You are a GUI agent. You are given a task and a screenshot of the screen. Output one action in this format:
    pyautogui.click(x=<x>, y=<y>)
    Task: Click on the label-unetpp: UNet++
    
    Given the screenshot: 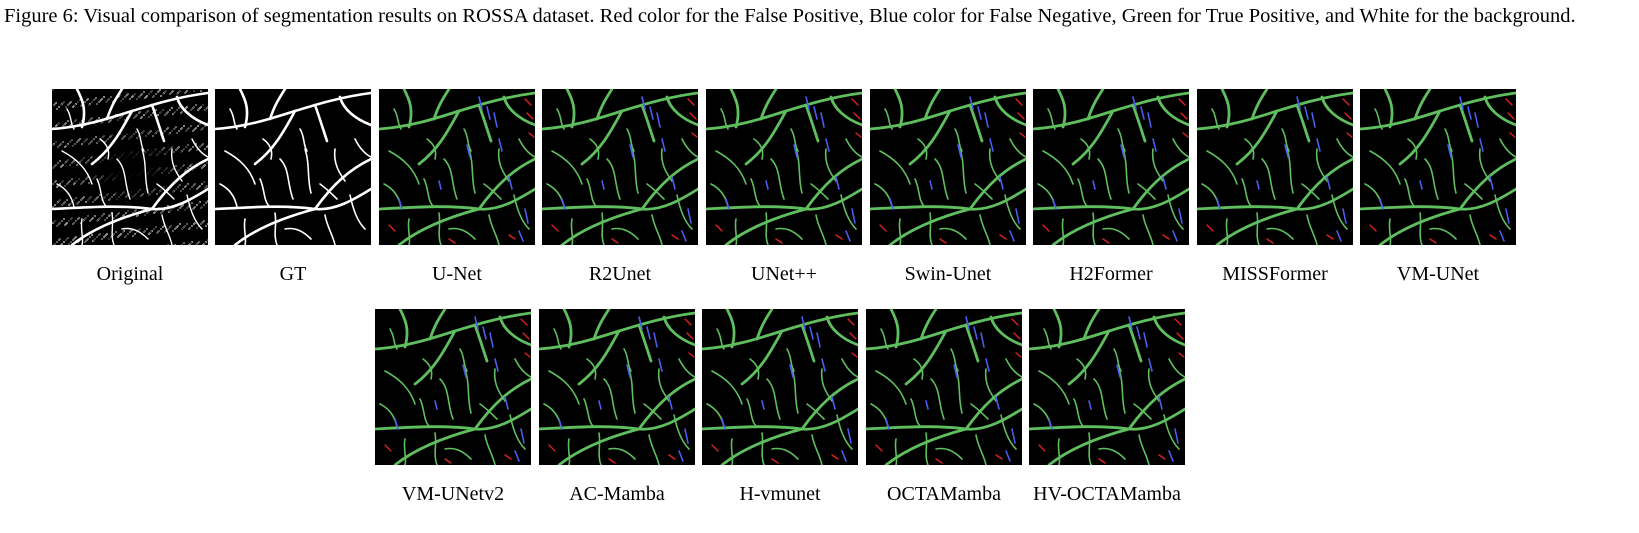 What is the action you would take?
    pyautogui.click(x=784, y=274)
    